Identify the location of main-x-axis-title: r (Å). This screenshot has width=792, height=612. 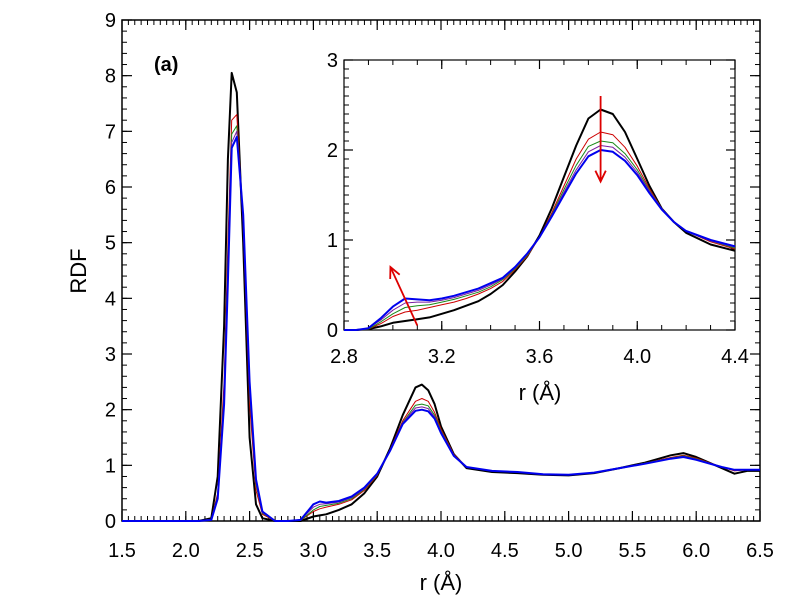
(441, 582).